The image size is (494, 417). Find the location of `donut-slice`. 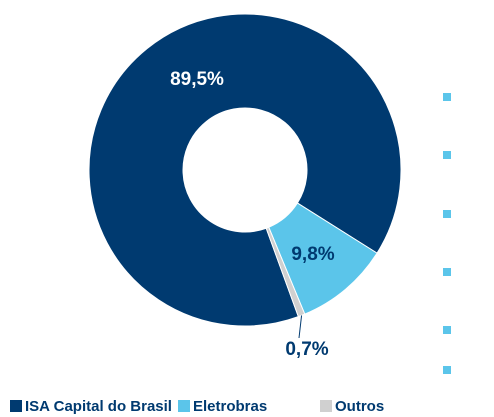

donut-slice is located at coordinates (285, 272).